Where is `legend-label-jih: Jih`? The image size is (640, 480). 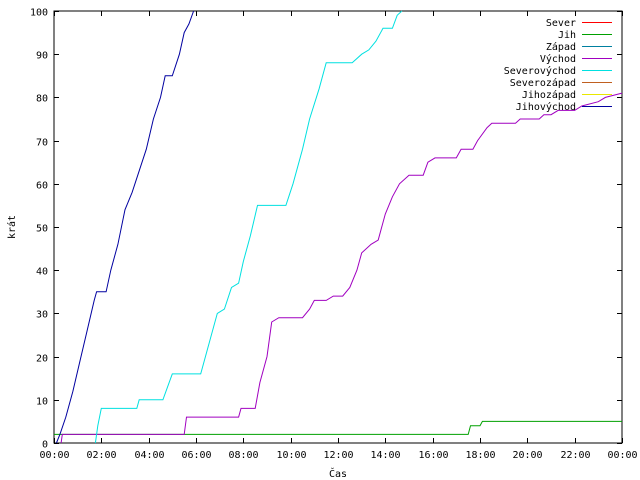
legend-label-jih: Jih is located at coordinates (567, 35).